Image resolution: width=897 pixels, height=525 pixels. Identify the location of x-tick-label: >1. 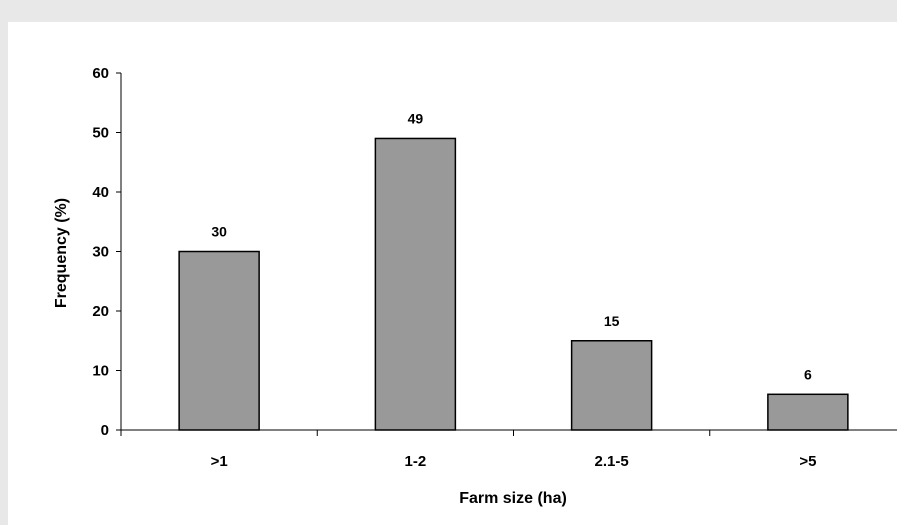
(219, 461).